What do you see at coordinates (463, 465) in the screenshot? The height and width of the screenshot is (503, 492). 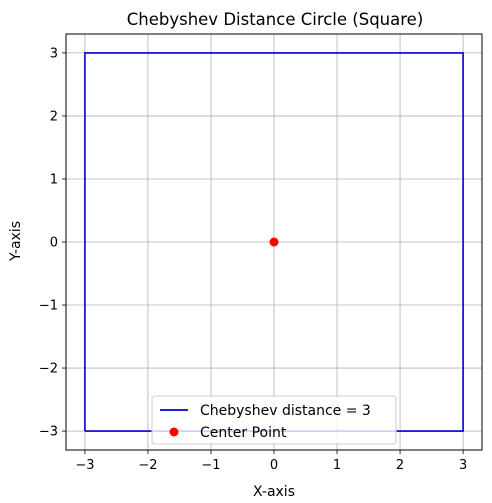 I see `x-tick-label: 3` at bounding box center [463, 465].